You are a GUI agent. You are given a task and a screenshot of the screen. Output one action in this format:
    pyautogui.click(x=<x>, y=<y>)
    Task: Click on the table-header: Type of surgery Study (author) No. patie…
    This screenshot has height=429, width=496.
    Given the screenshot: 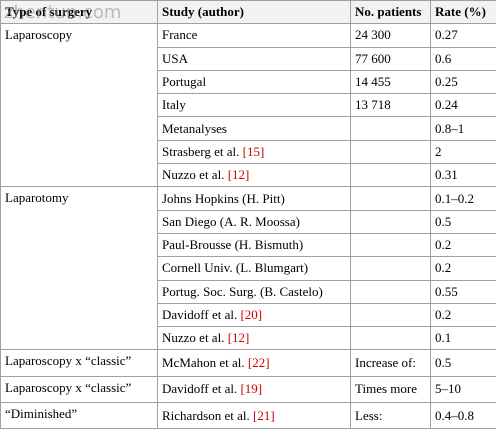 What is the action you would take?
    pyautogui.click(x=248, y=12)
    